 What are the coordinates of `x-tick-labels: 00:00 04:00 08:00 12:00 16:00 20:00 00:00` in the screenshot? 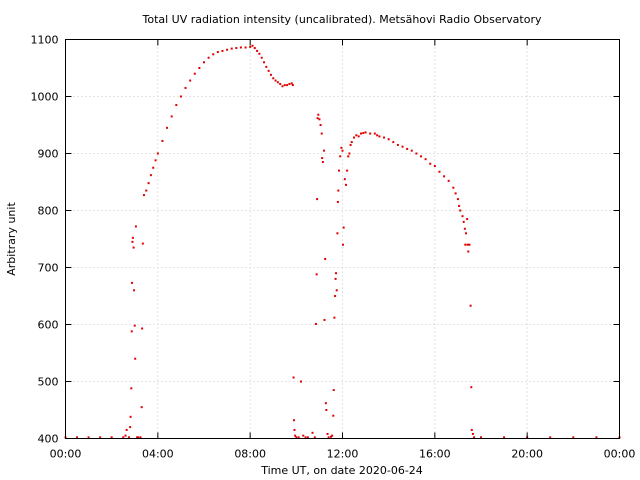 It's located at (343, 454).